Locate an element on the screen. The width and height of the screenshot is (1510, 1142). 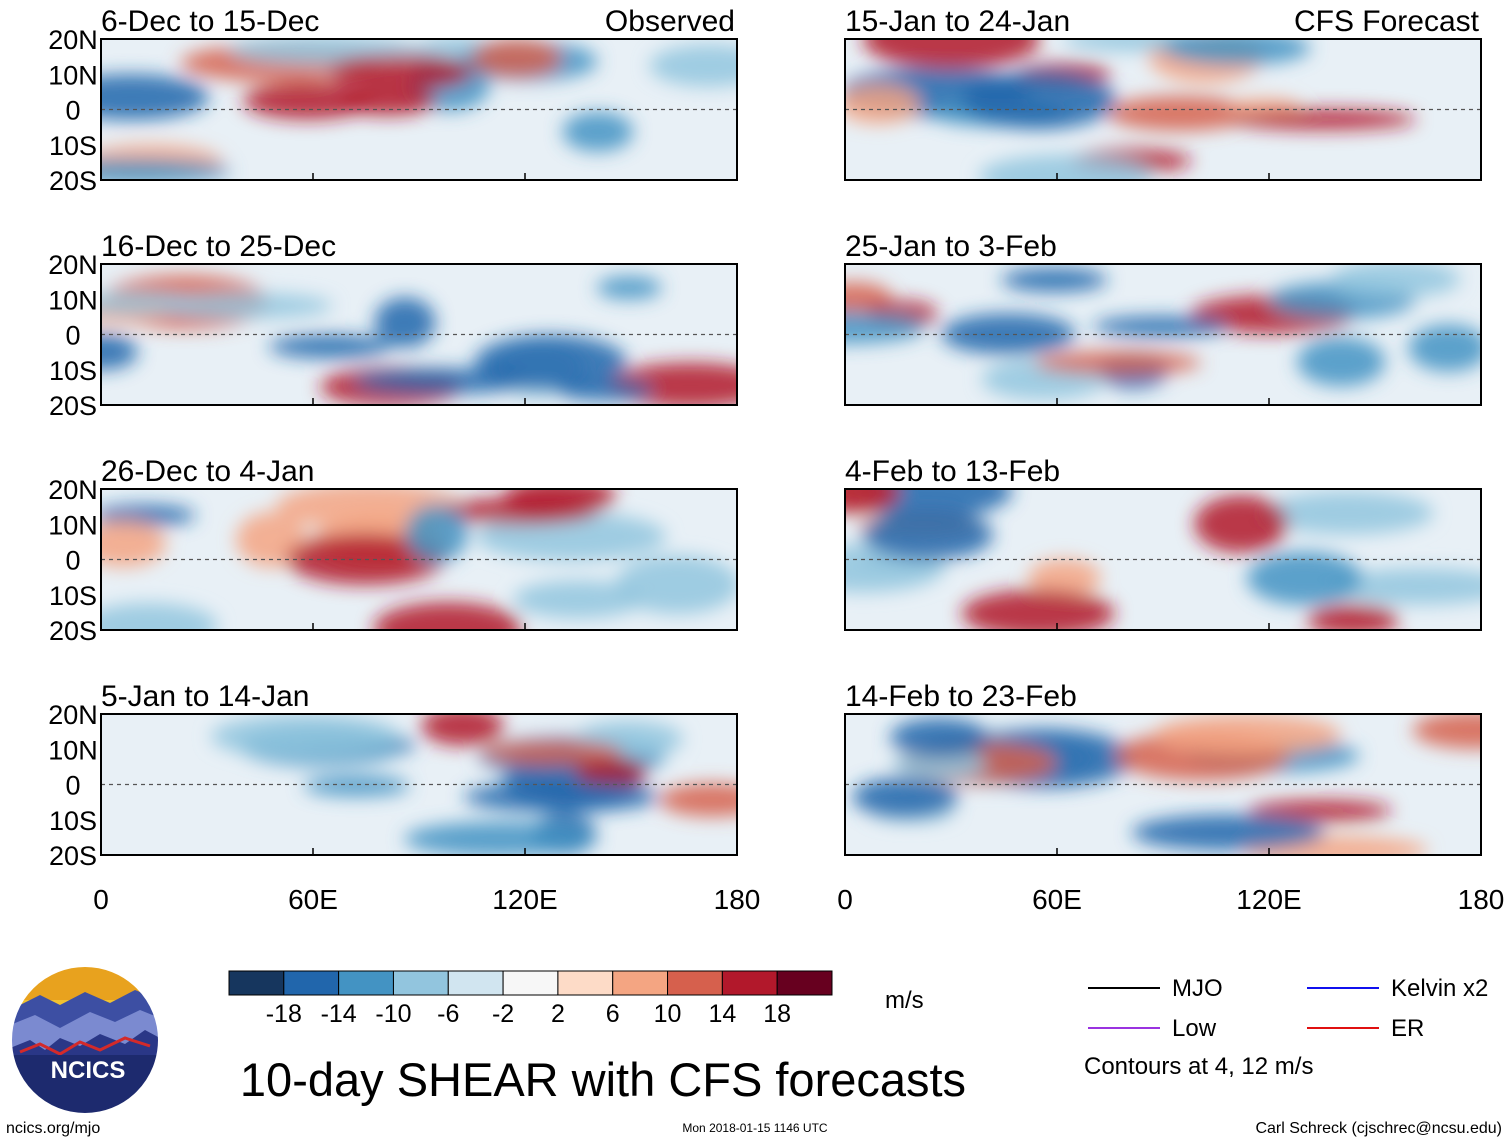
panel-title: 14-Feb to 23-Feb is located at coordinates (961, 696).